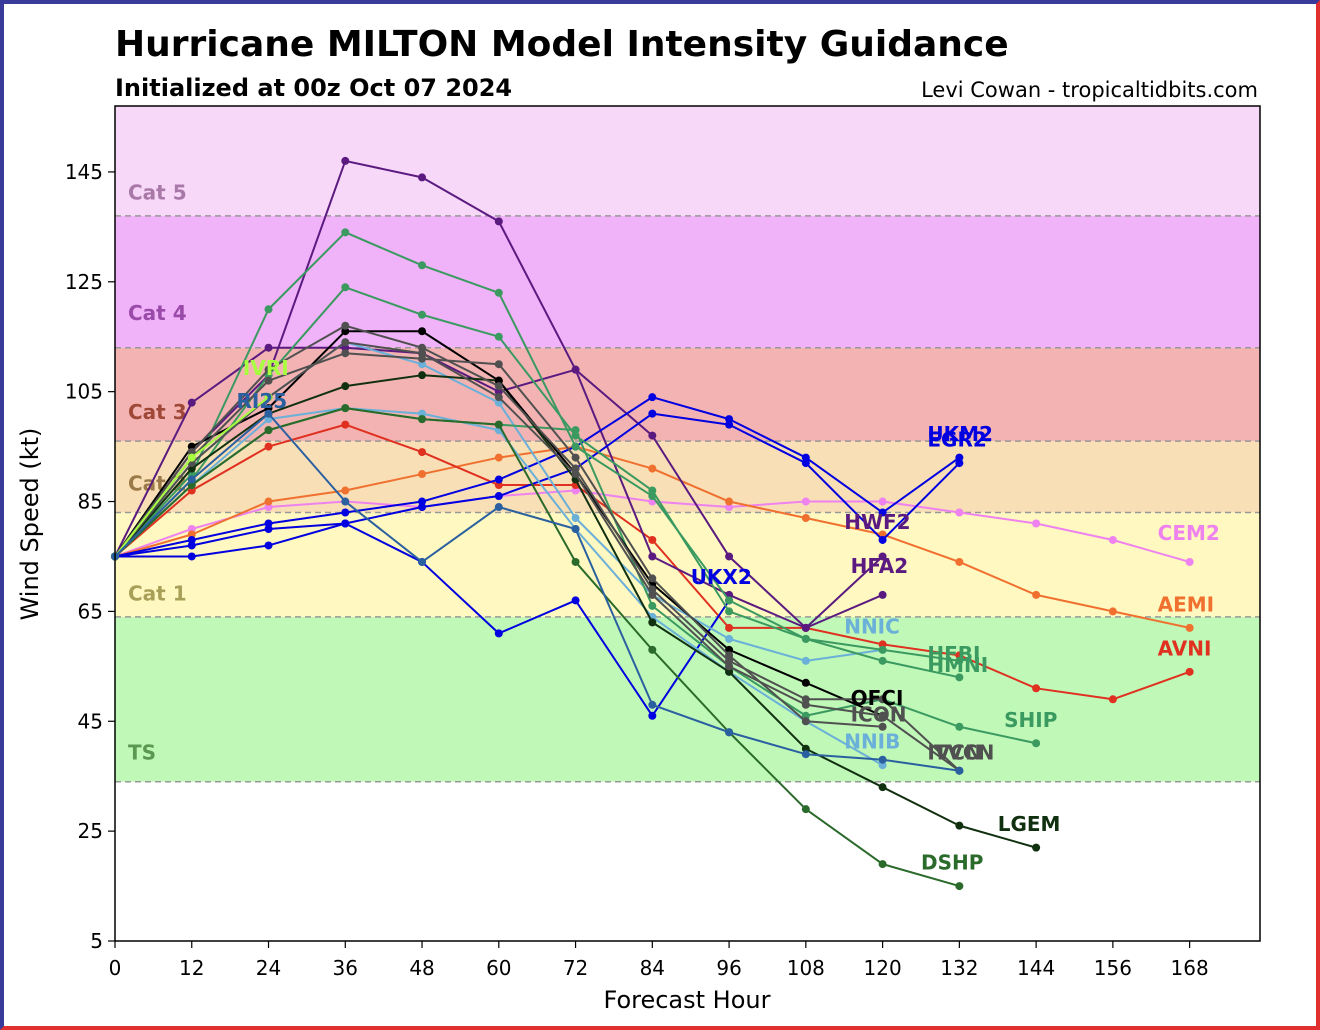  What do you see at coordinates (268, 968) in the screenshot?
I see `x-tick-label-24: 24` at bounding box center [268, 968].